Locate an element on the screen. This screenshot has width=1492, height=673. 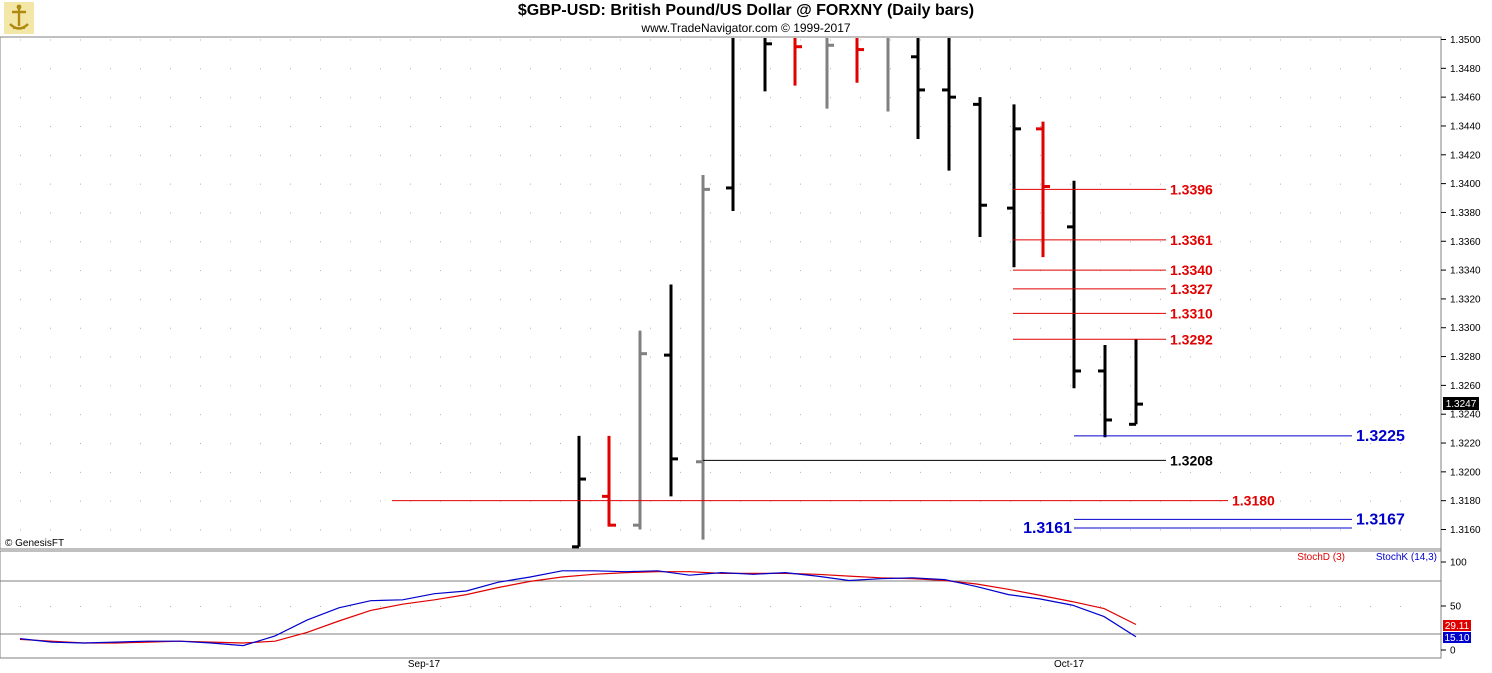
ship-logo-icon is located at coordinates (19, 18).